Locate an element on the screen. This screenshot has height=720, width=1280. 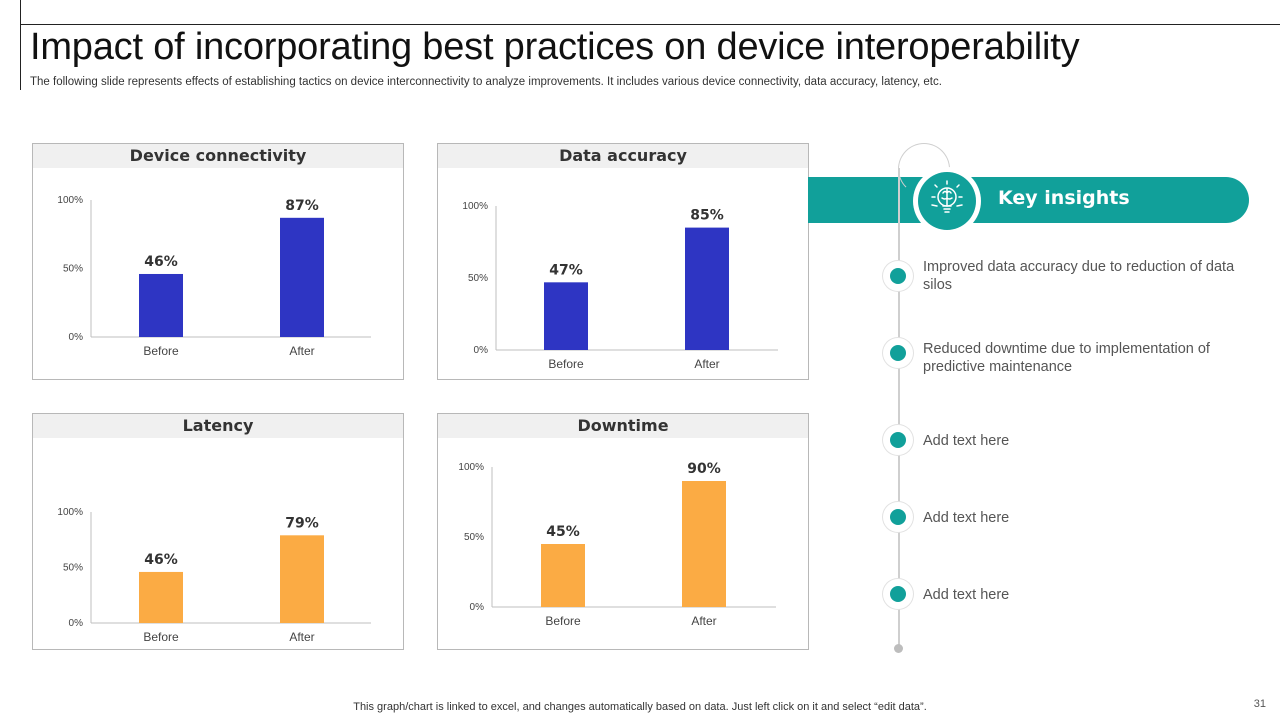
bar-chart-downtime: 0% 50% 100% 45% Before 90% After is located at coordinates (623, 543).